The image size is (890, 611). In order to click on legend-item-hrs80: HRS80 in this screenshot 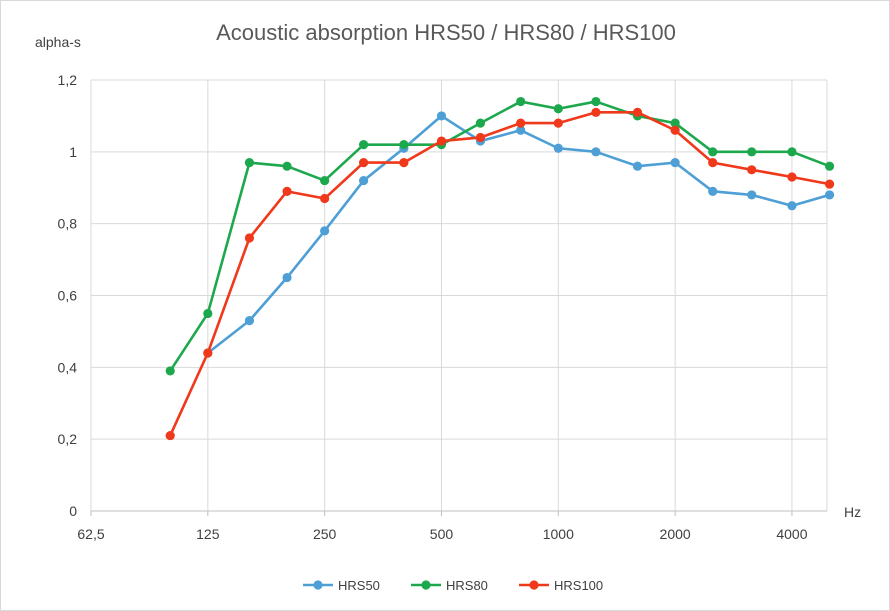, I will do `click(449, 585)`.